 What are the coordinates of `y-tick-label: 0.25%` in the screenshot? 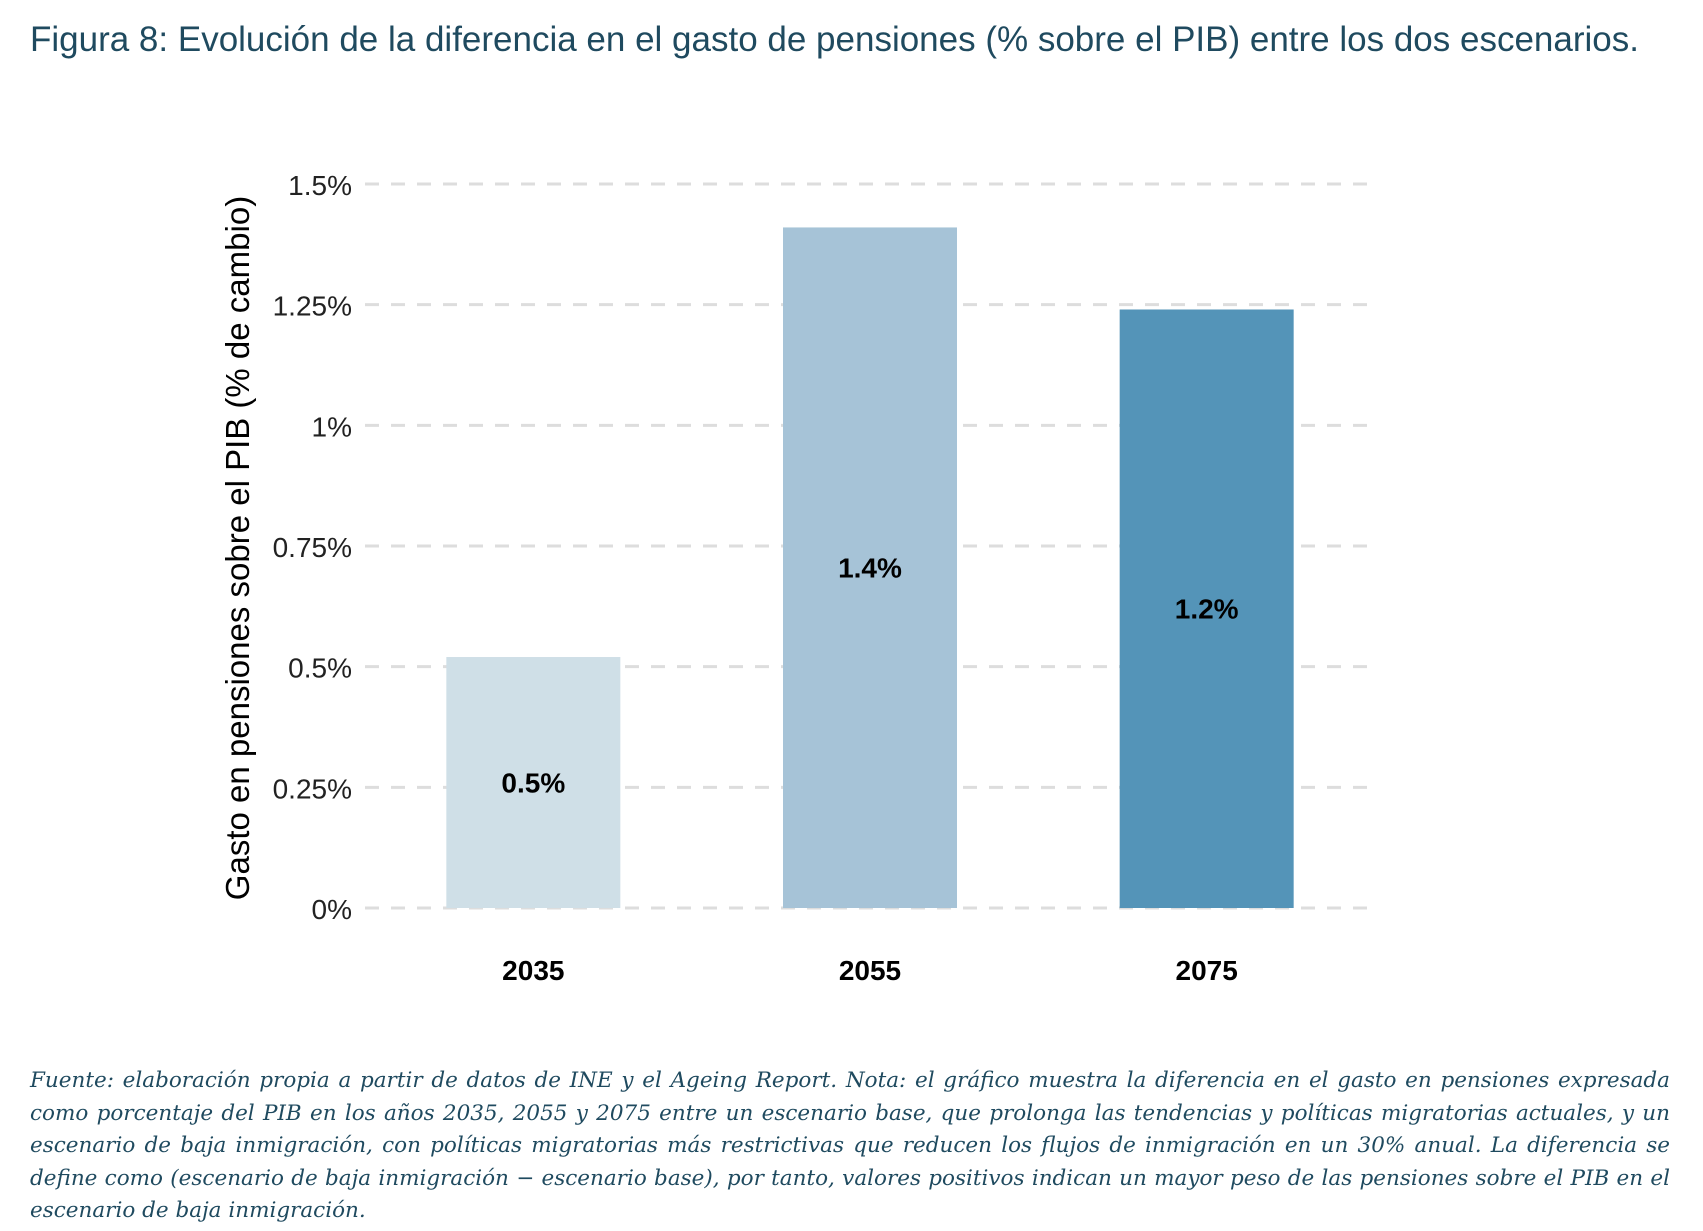 It's located at (312, 788).